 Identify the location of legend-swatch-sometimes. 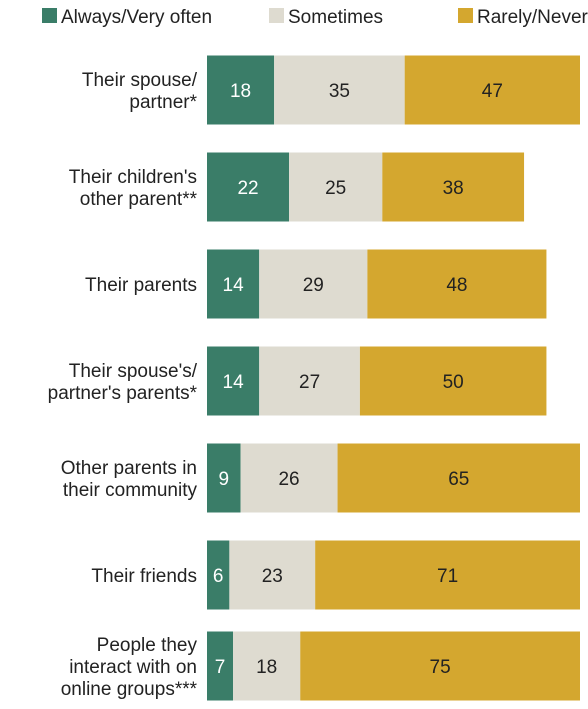
(276, 15).